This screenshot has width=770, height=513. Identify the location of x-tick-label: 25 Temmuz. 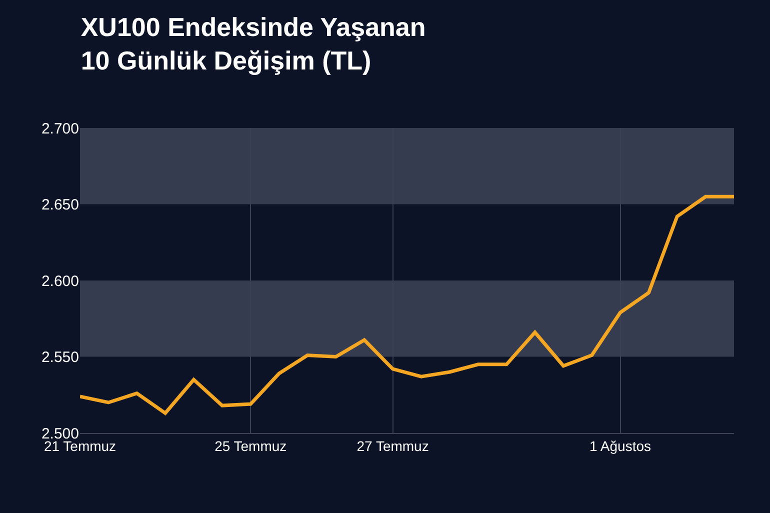
(250, 446).